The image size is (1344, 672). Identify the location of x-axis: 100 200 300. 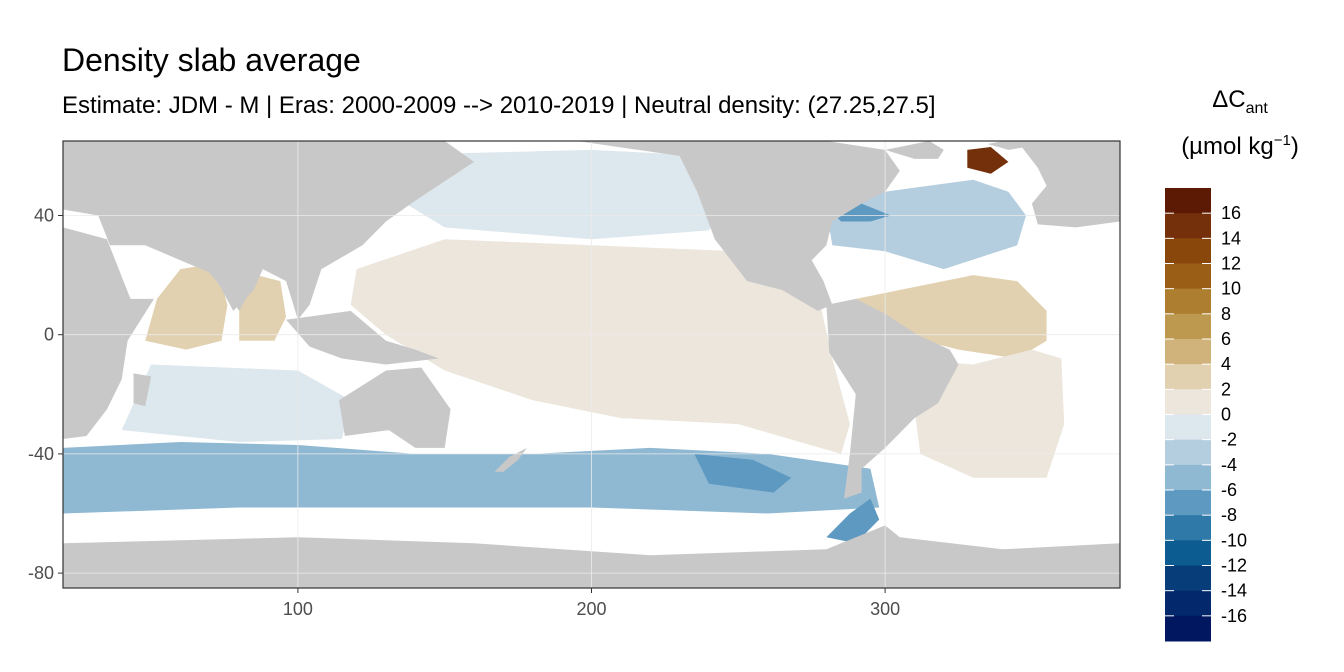
(591, 603).